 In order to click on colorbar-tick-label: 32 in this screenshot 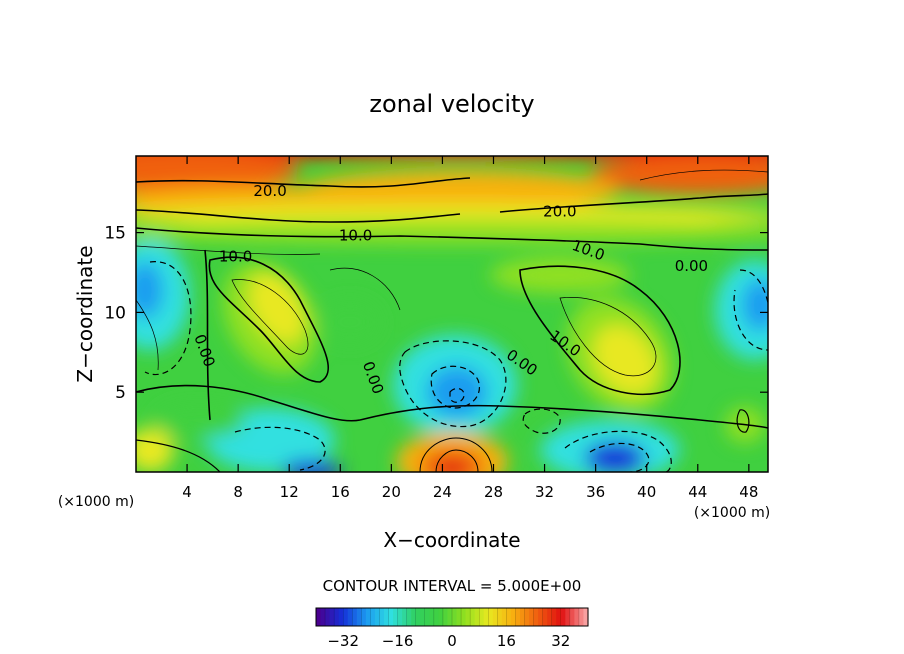, I will do `click(560, 641)`.